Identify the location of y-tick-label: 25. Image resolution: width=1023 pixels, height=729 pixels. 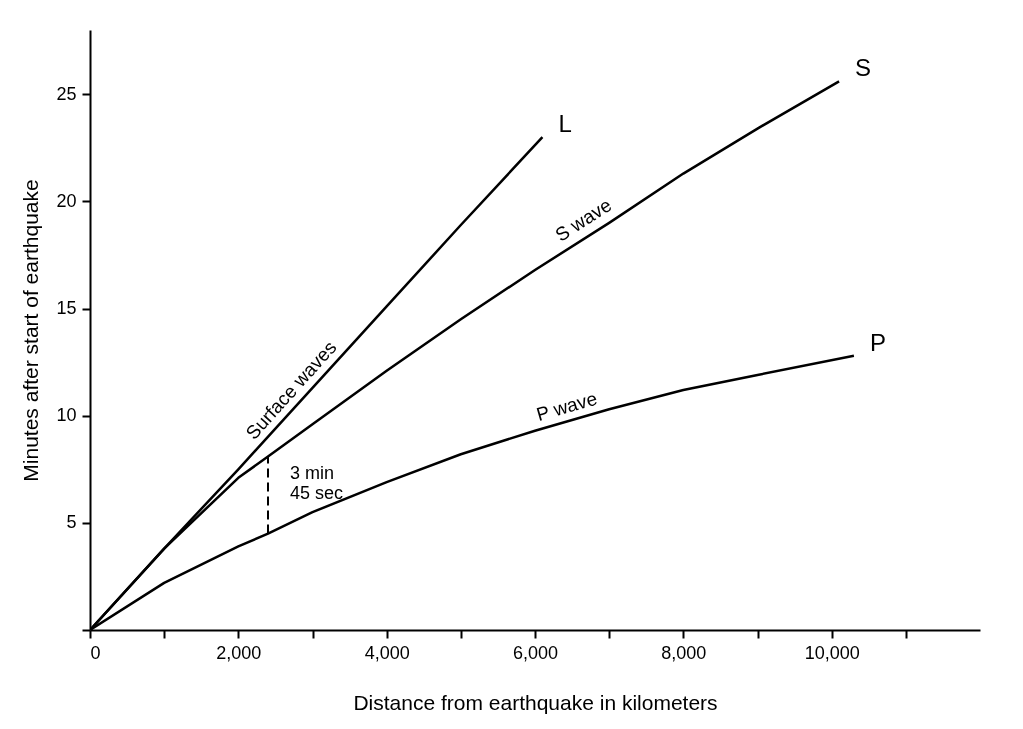
(66, 93).